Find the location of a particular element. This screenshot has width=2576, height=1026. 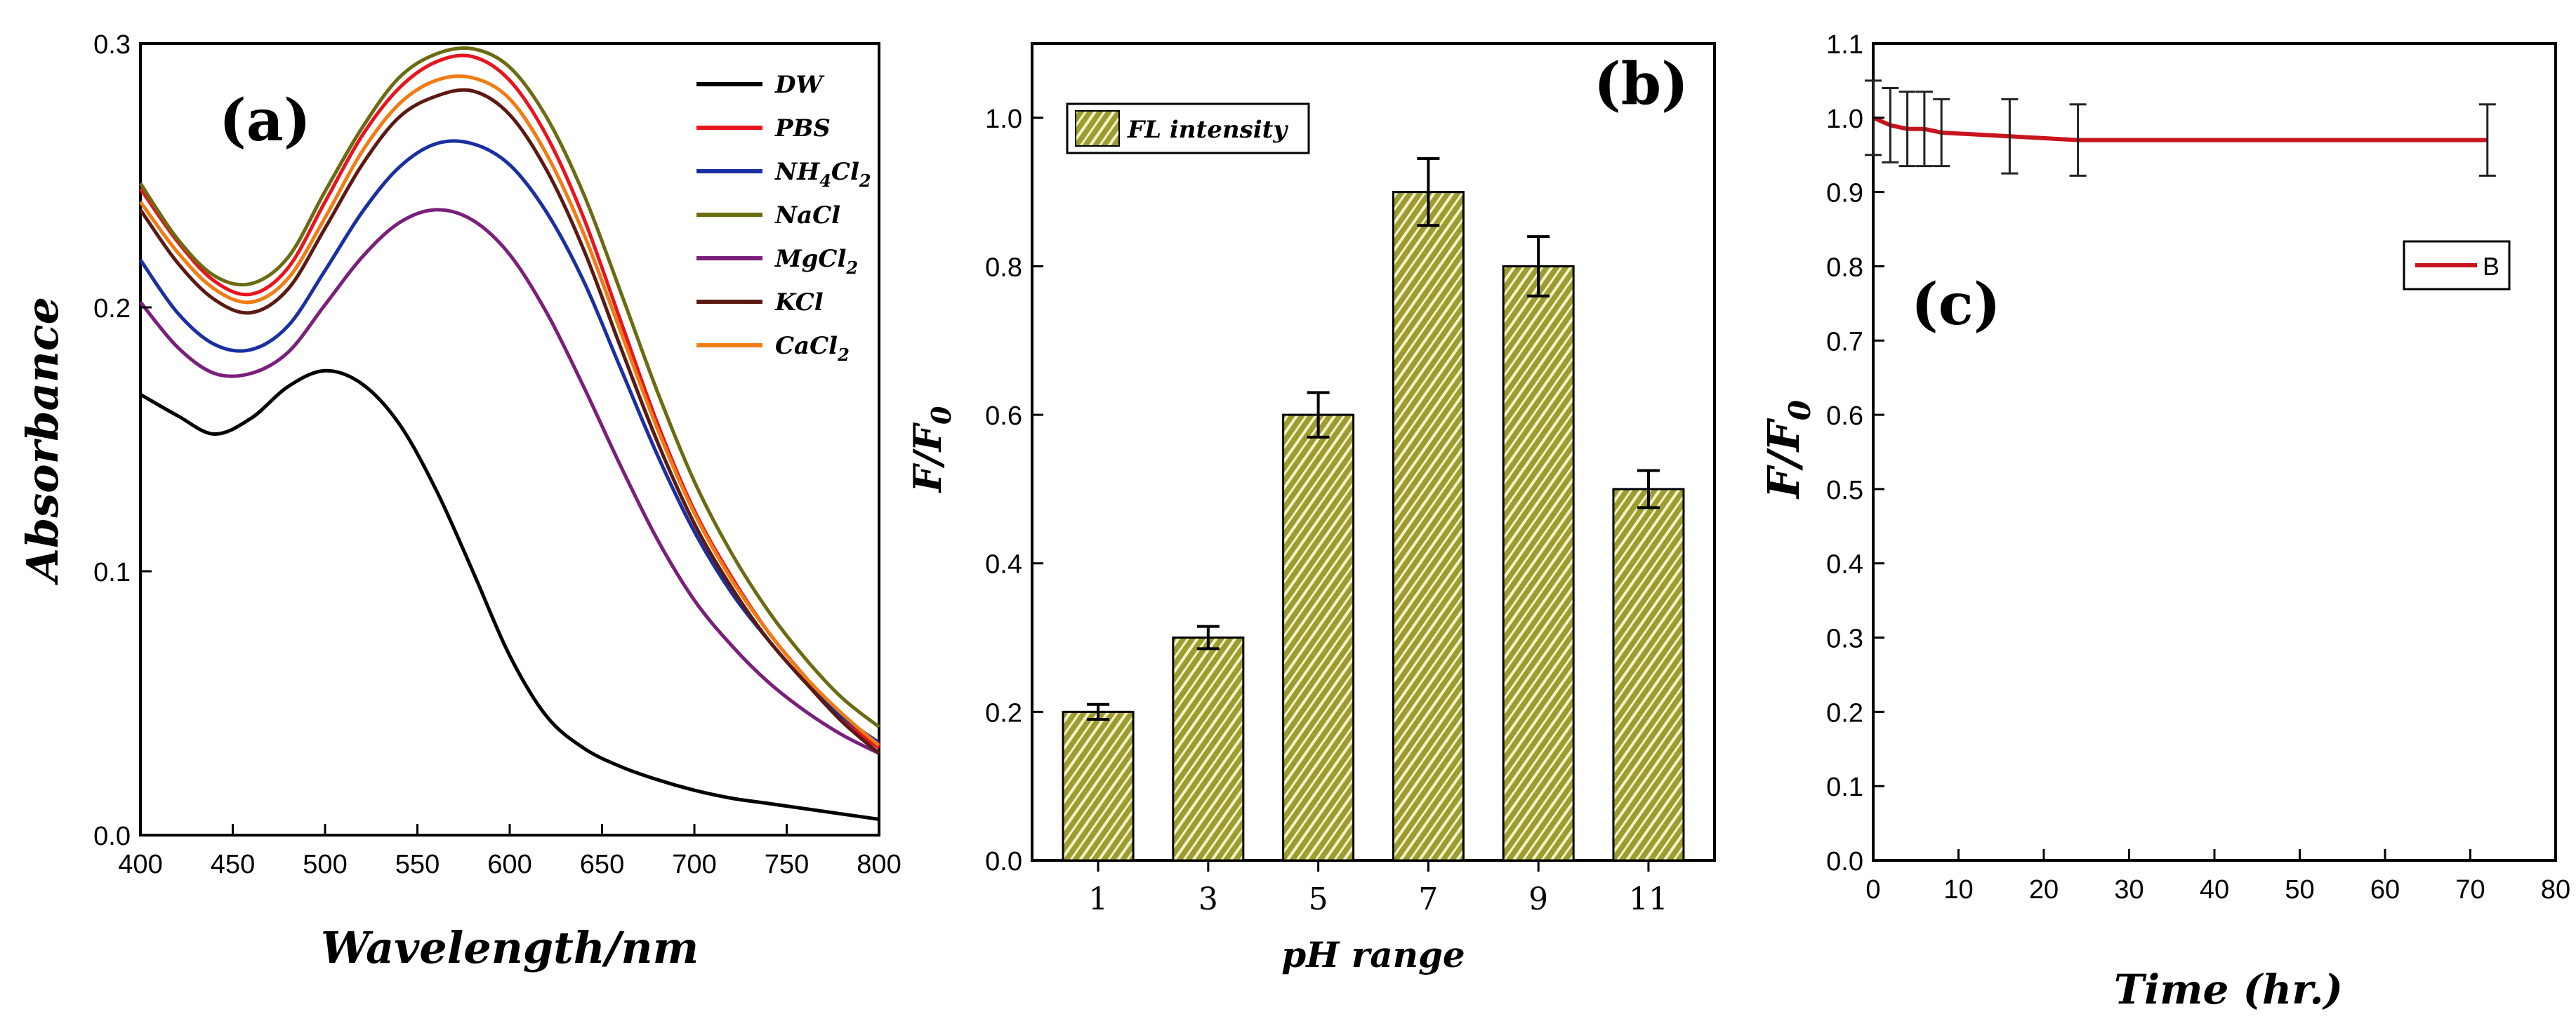

panel-c-x-tick-label: 30 is located at coordinates (2129, 890).